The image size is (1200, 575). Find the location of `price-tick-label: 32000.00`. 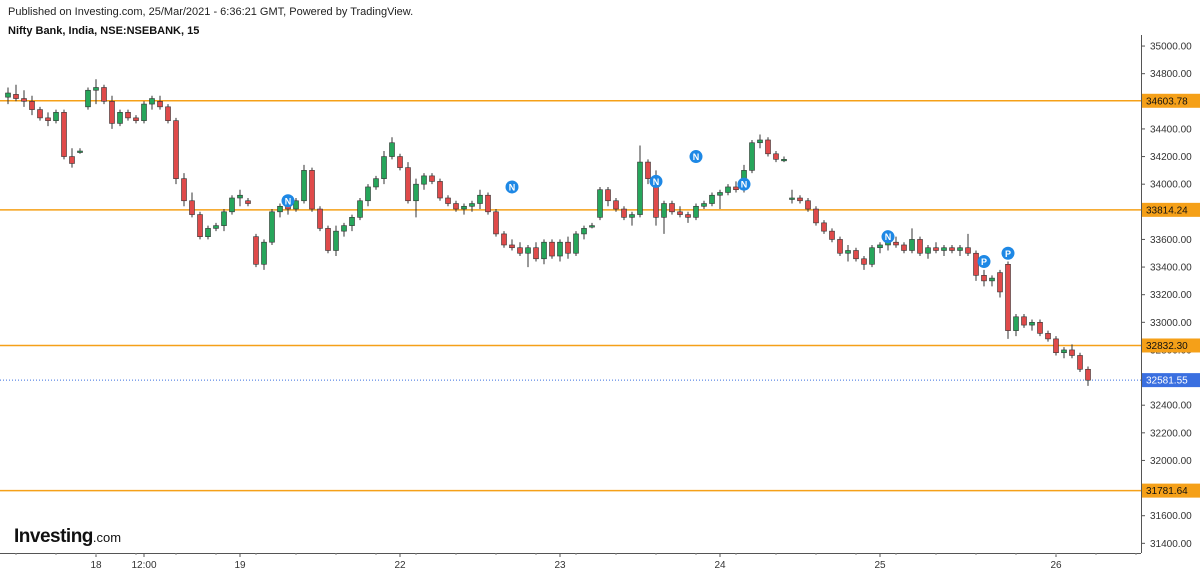

price-tick-label: 32000.00 is located at coordinates (1171, 461).